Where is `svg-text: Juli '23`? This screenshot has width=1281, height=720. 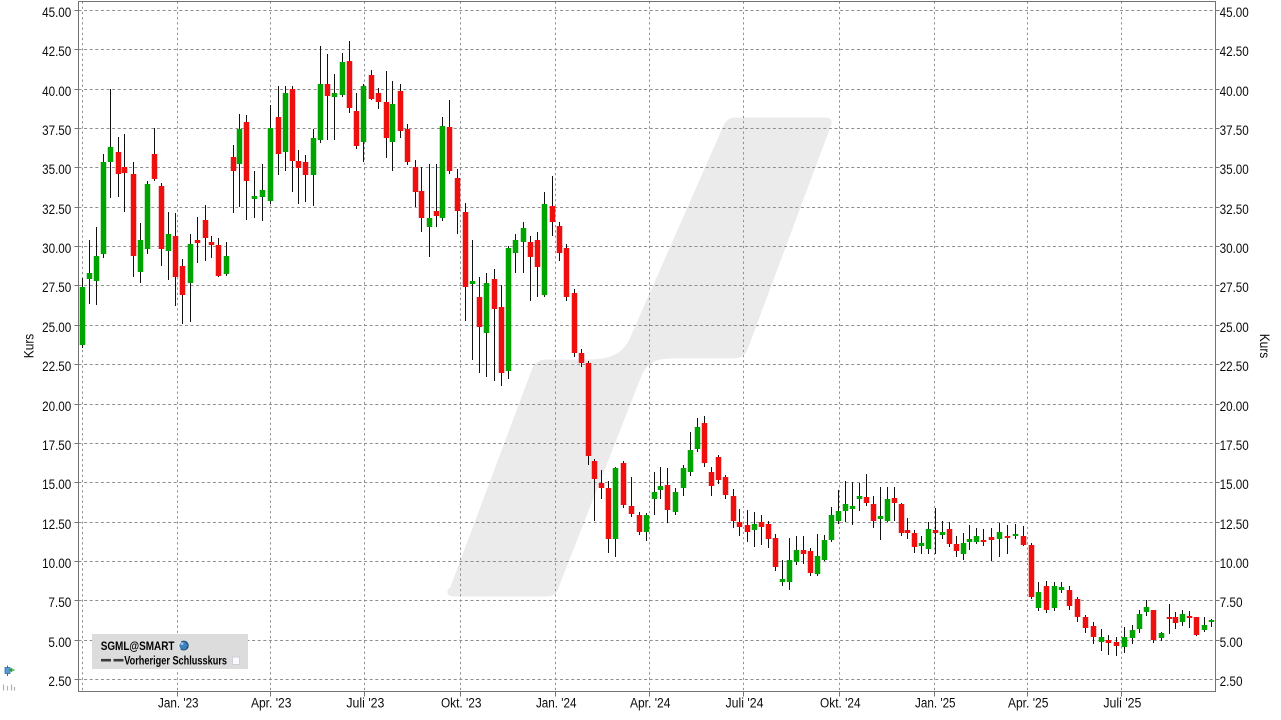 svg-text: Juli '23 is located at coordinates (365, 704).